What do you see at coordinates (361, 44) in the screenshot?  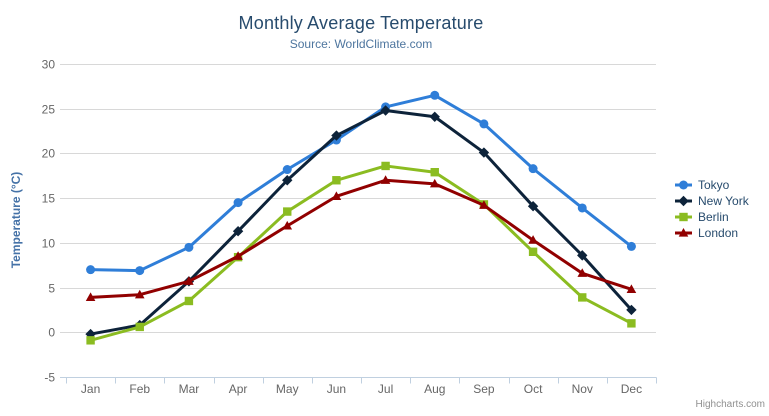 I see `chart-subtitle: Source: WorldClimate.com` at bounding box center [361, 44].